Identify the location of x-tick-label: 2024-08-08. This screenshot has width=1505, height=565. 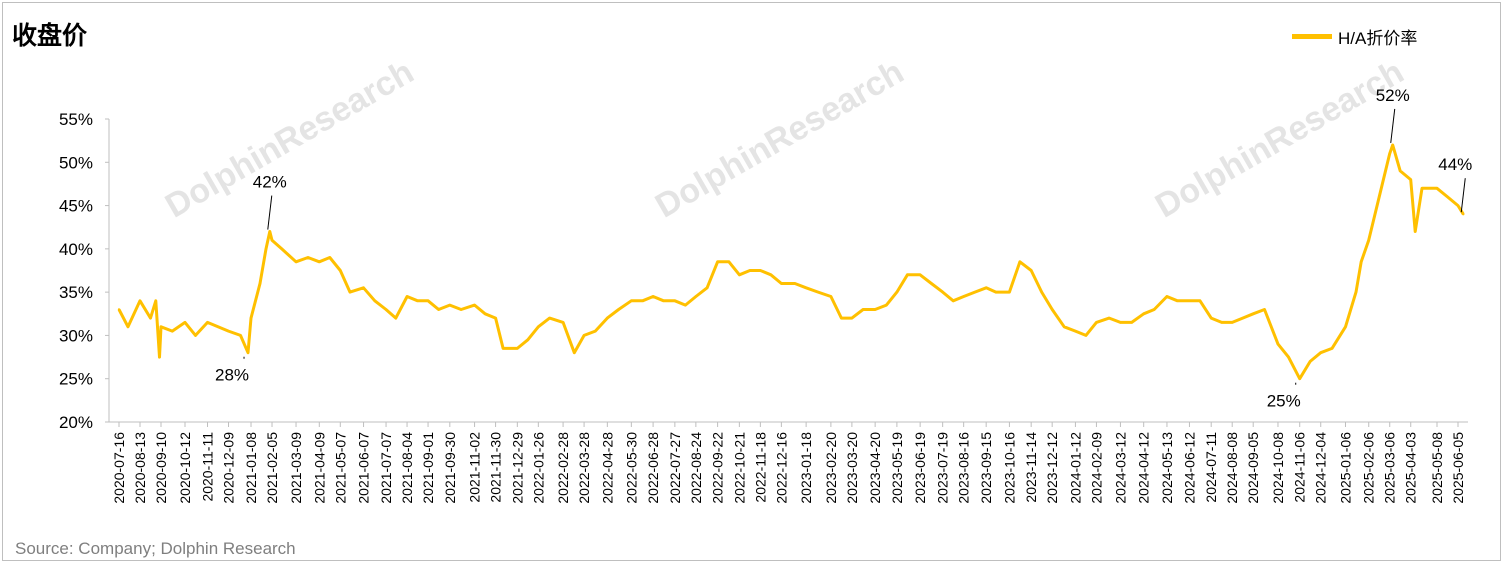
(1232, 468).